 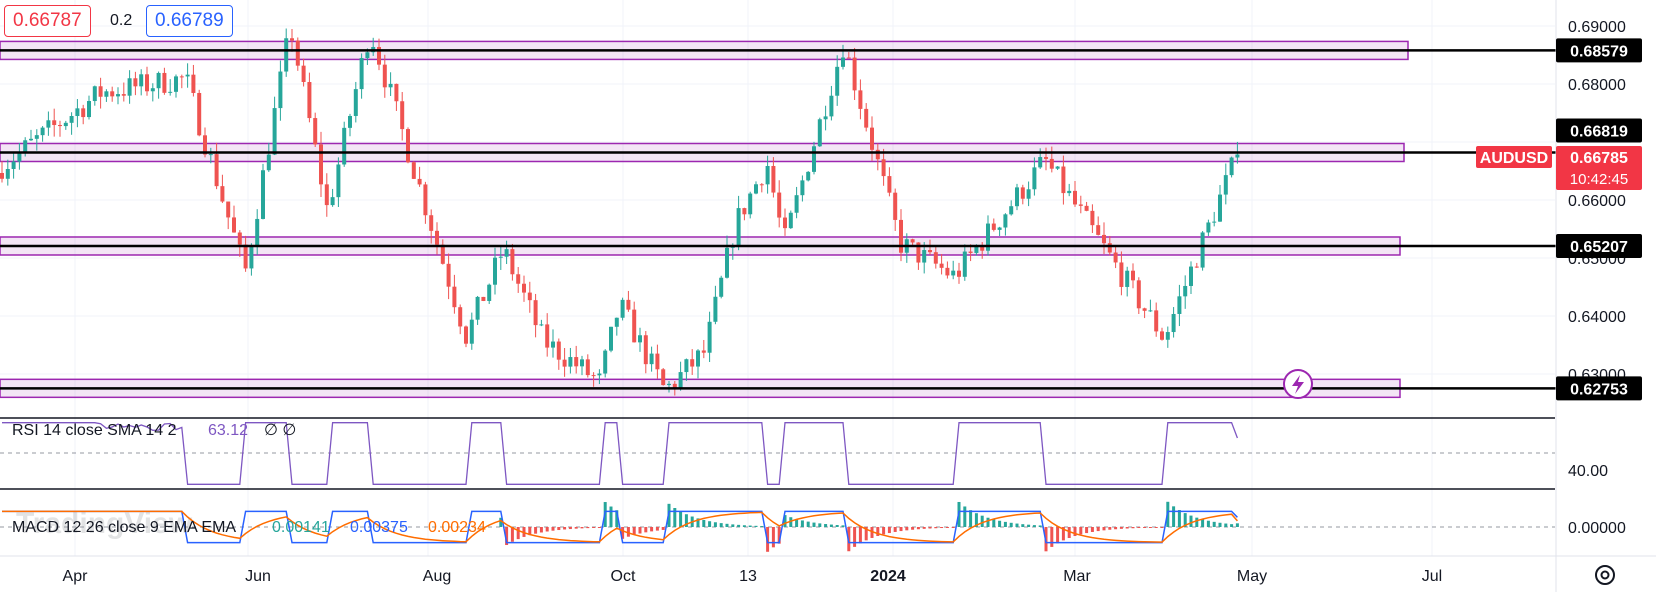 I want to click on rsi-pane, so click(x=777, y=453).